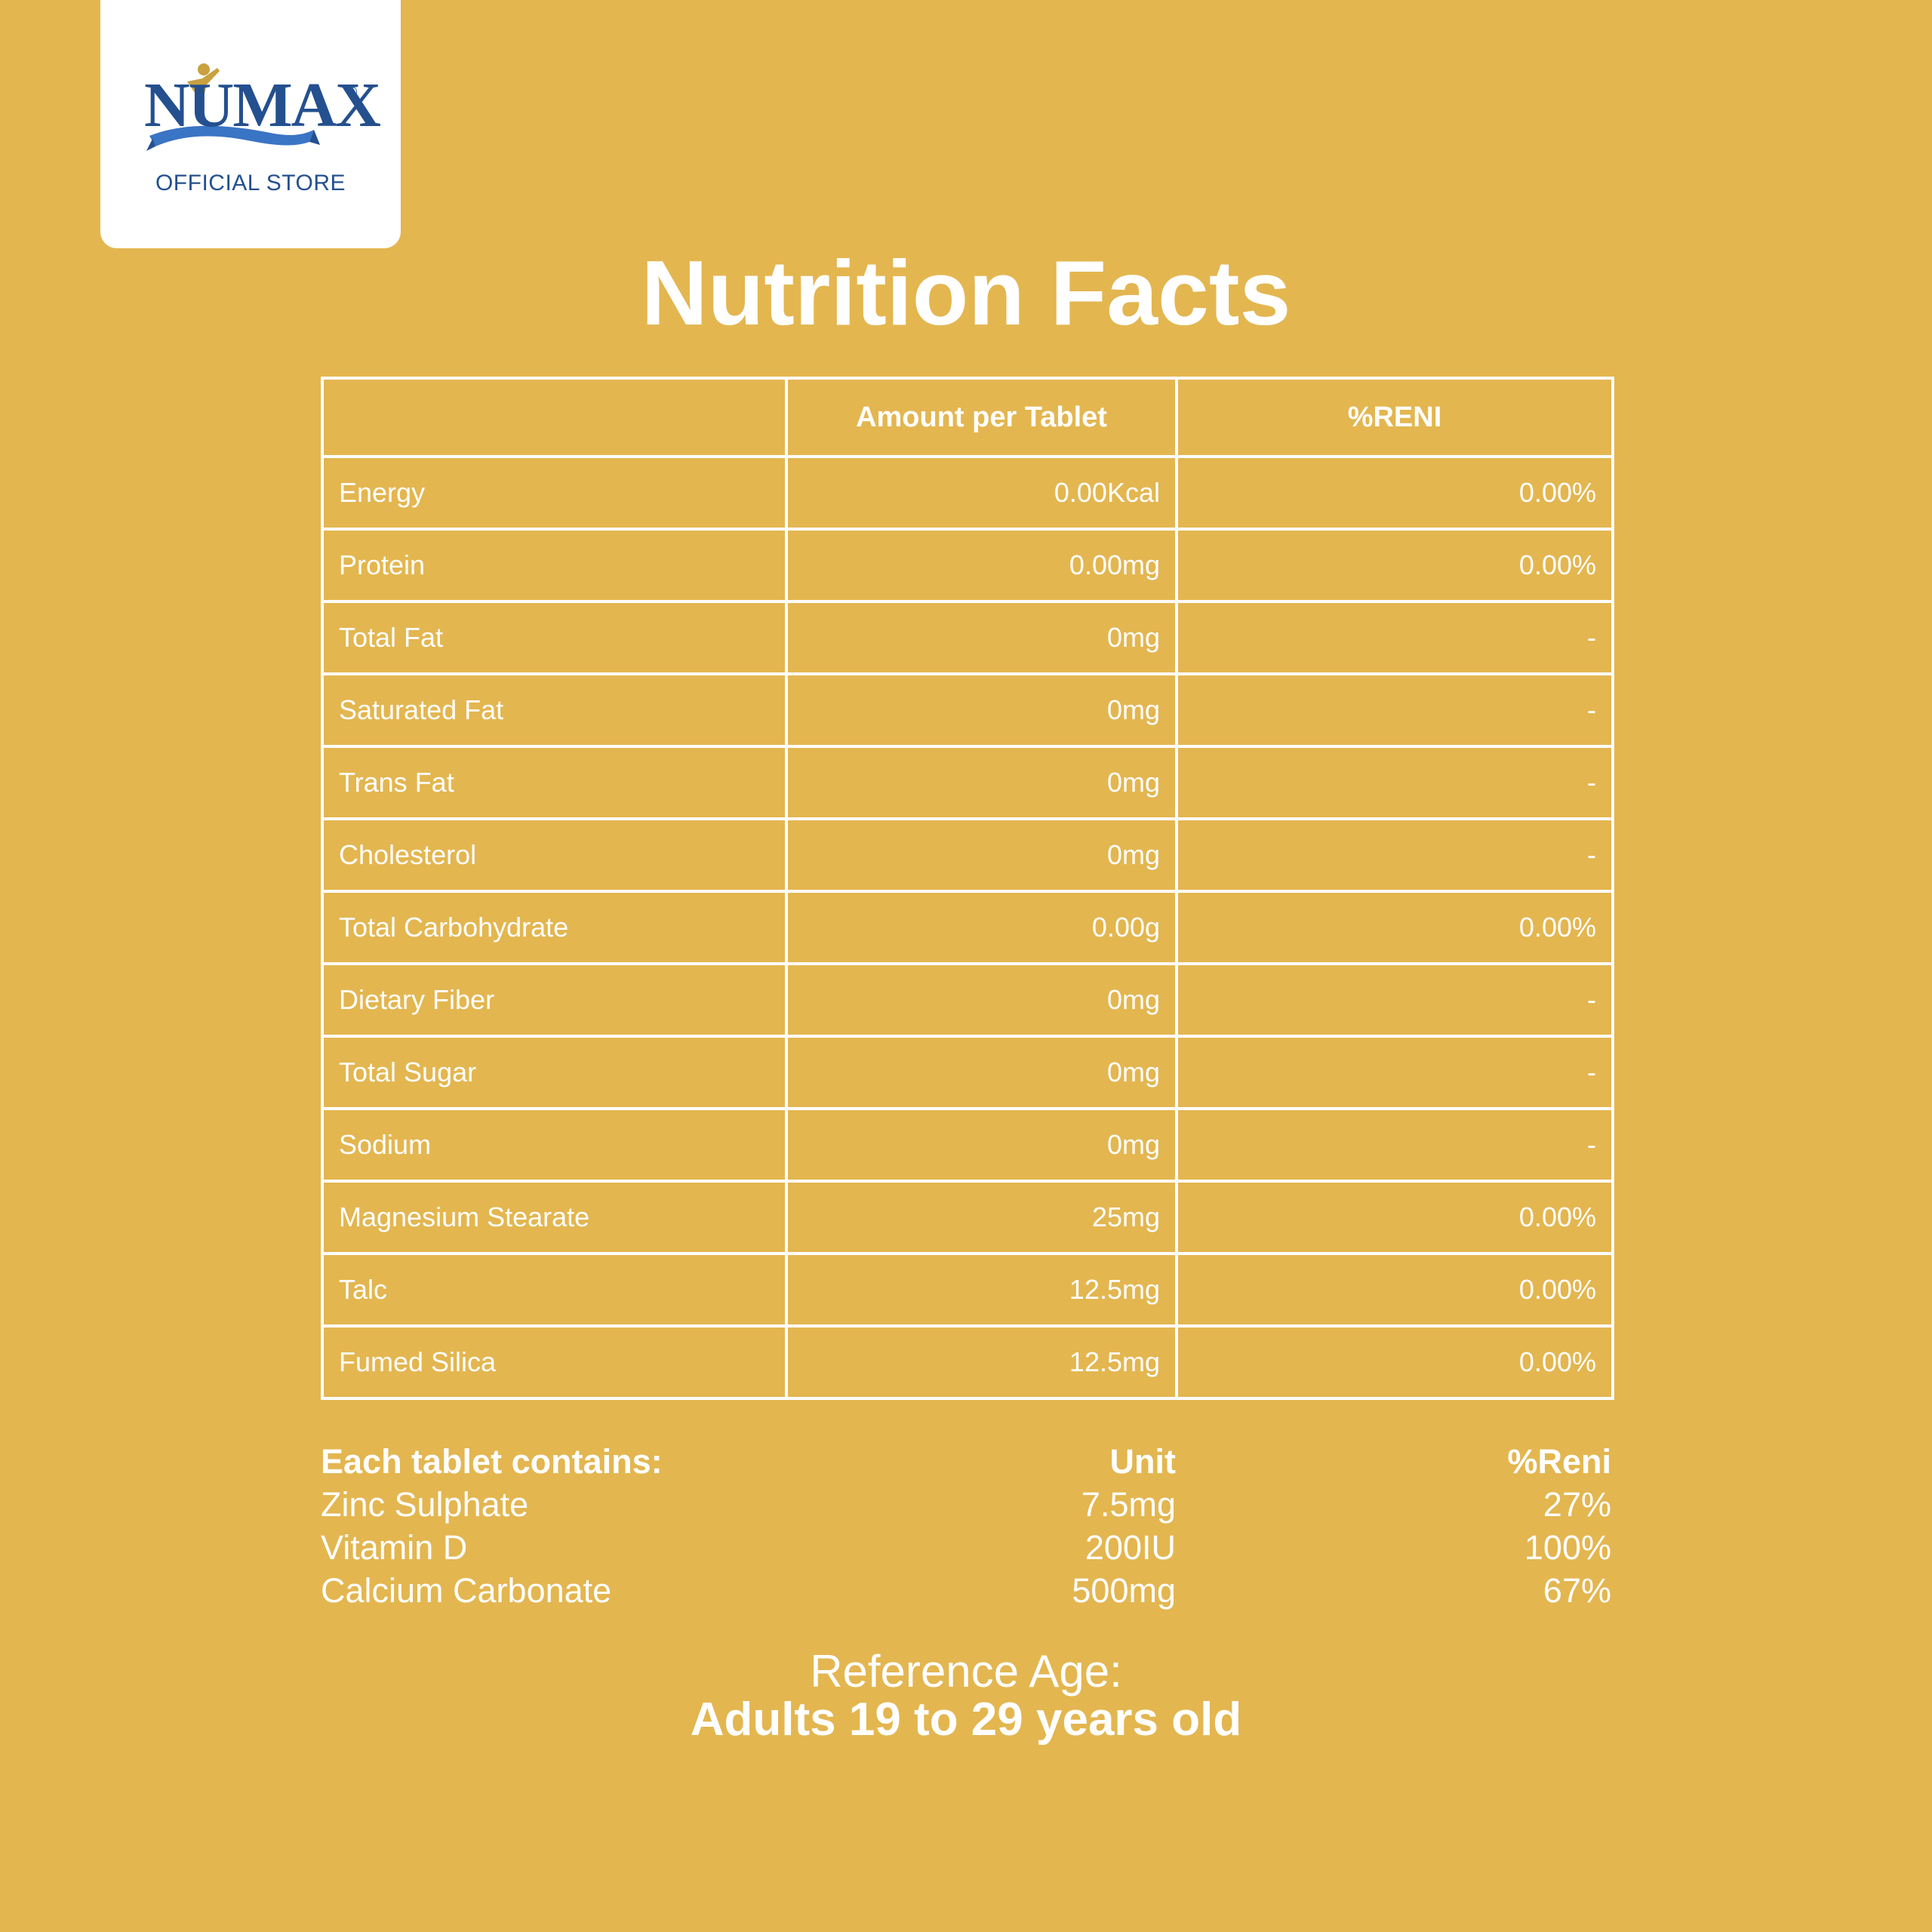 Image resolution: width=1932 pixels, height=1932 pixels. I want to click on registered-mark: ®, so click(352, 92).